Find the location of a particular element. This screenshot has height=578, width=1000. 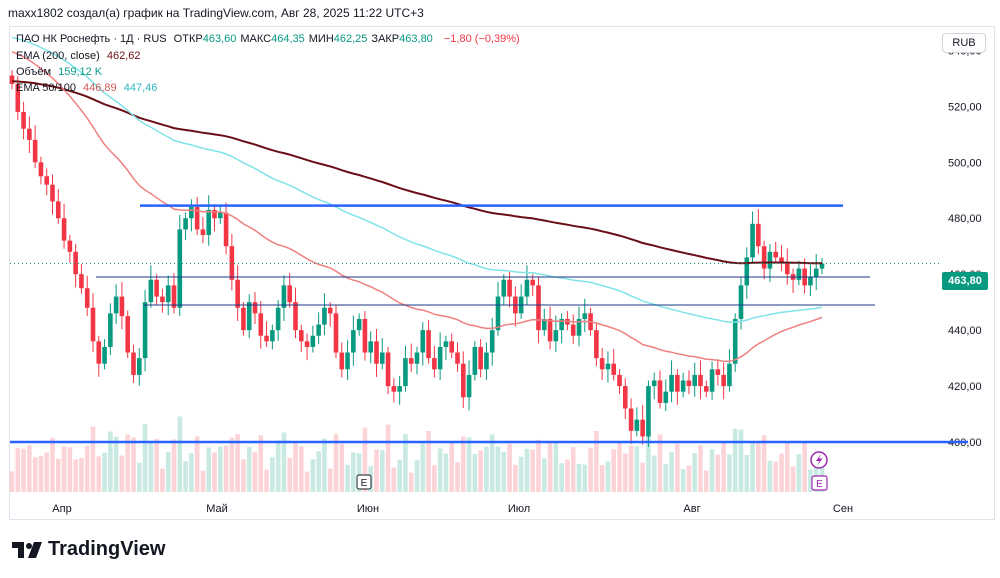

currency-button: RUB is located at coordinates (964, 43).